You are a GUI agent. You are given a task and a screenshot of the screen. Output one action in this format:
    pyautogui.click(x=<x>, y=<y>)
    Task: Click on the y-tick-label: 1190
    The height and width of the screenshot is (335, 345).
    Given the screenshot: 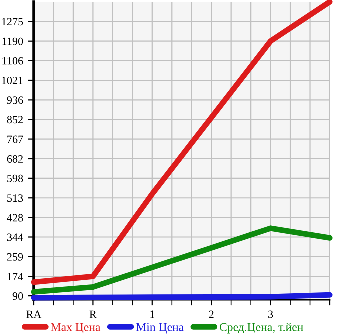 What is the action you would take?
    pyautogui.click(x=13, y=42)
    